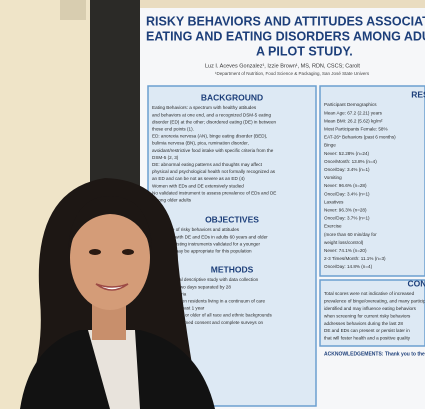  What do you see at coordinates (353, 120) in the screenshot?
I see `section-line: Mean BMI: 26.2 (5.62) kg/m²` at bounding box center [353, 120].